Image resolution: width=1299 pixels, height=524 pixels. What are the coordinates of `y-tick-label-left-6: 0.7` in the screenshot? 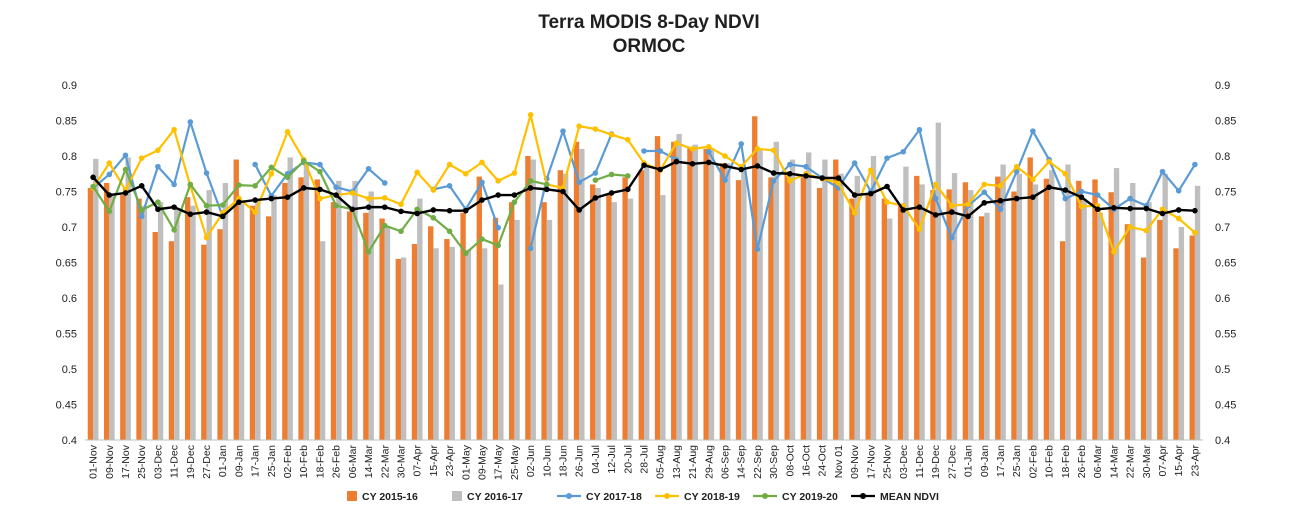 It's located at (69, 228).